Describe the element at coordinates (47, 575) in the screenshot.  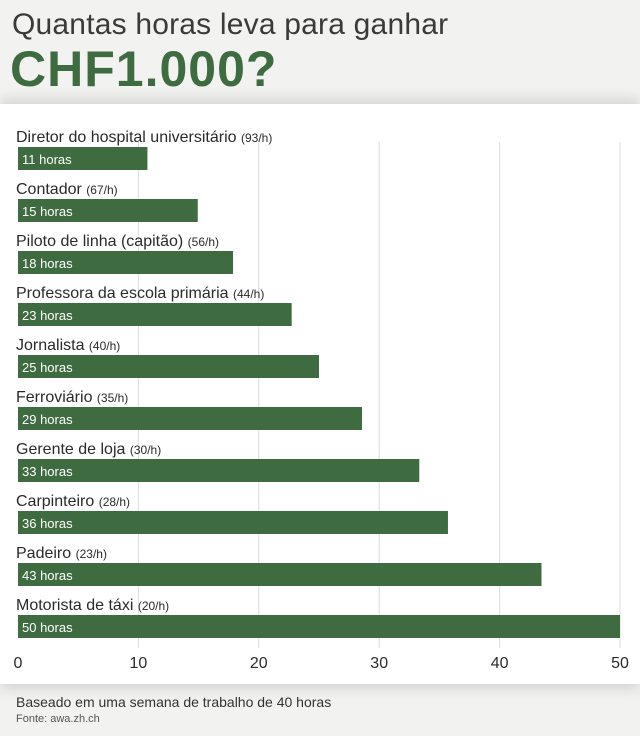
I see `data-label: 43 horas` at that location.